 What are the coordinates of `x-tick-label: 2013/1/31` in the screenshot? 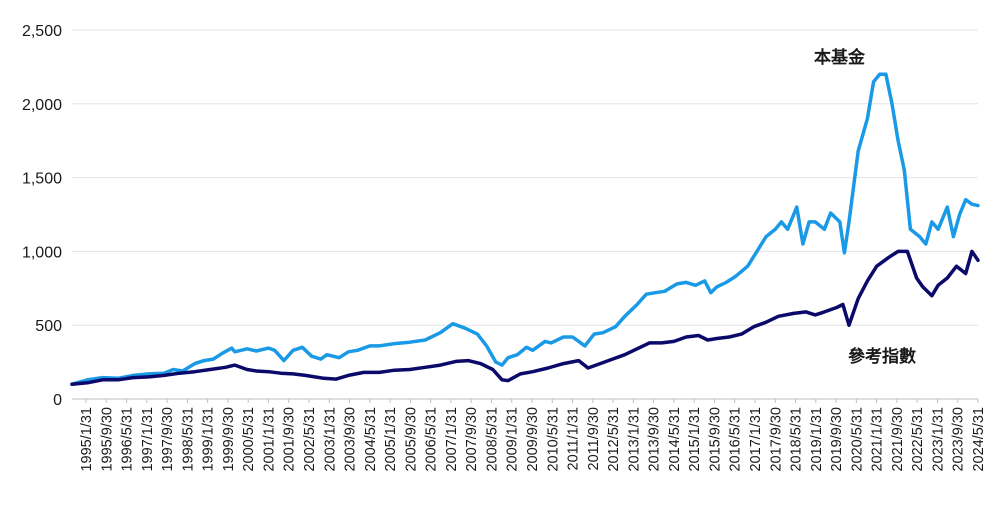 It's located at (634, 439).